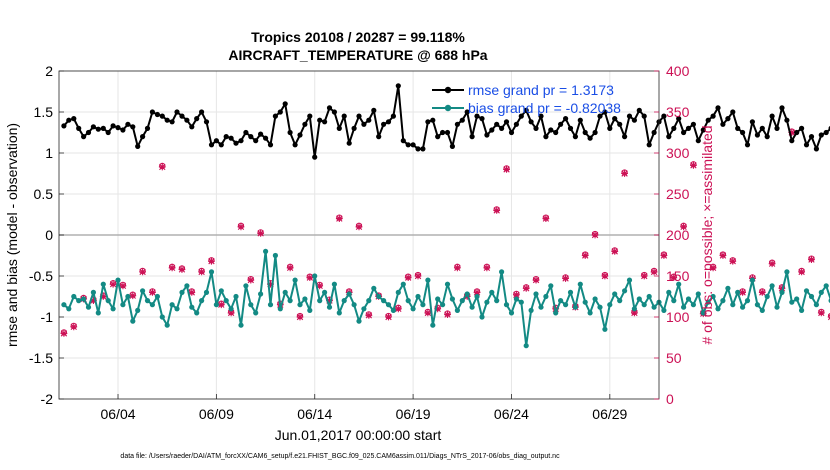  I want to click on x-axis-ticks: 06/04 06/09 06/14 06/19 06/24 06/29, so click(364, 408).